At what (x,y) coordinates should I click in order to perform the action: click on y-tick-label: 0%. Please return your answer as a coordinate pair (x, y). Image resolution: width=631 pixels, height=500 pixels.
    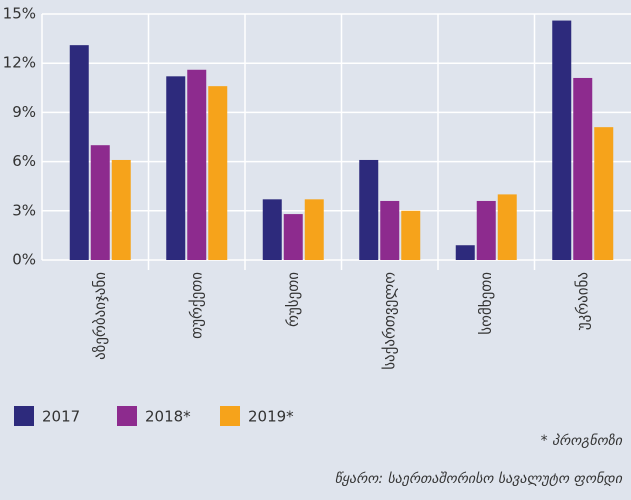
    Looking at the image, I should click on (24, 260).